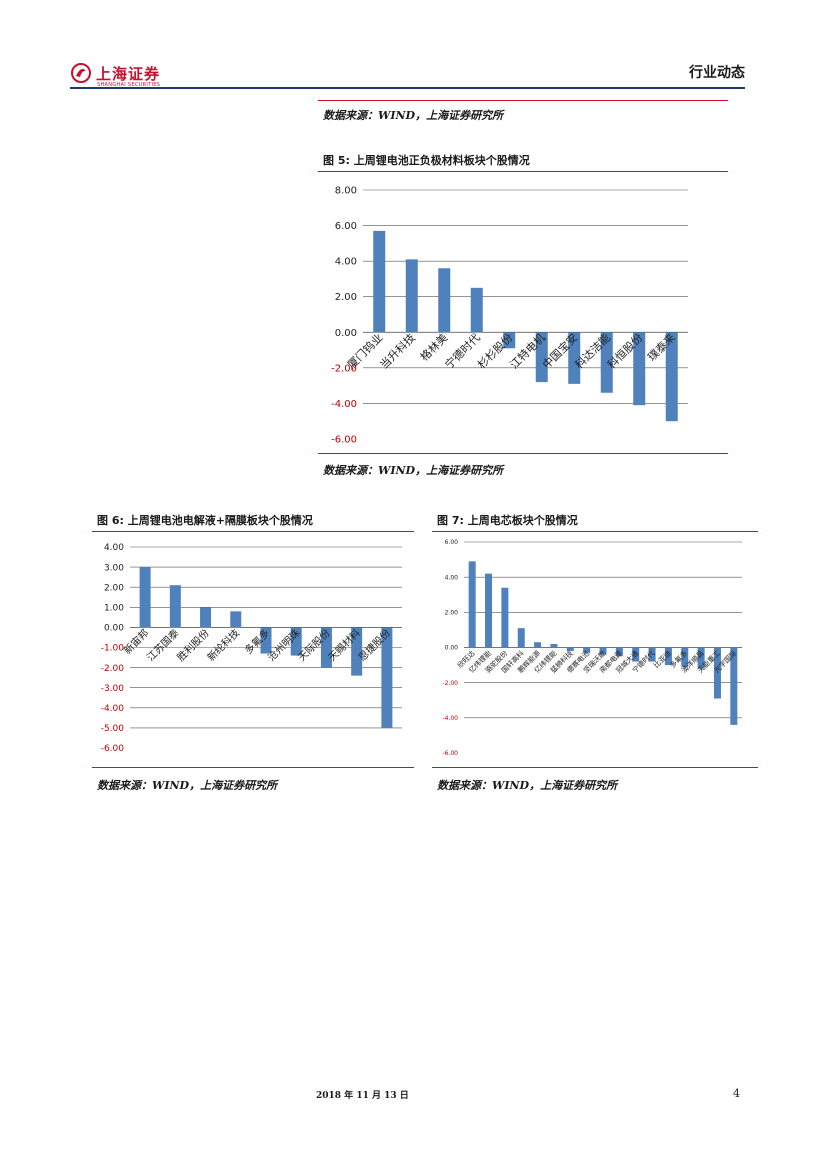 The height and width of the screenshot is (1169, 827). I want to click on category-label: 新纶科技, so click(222, 644).